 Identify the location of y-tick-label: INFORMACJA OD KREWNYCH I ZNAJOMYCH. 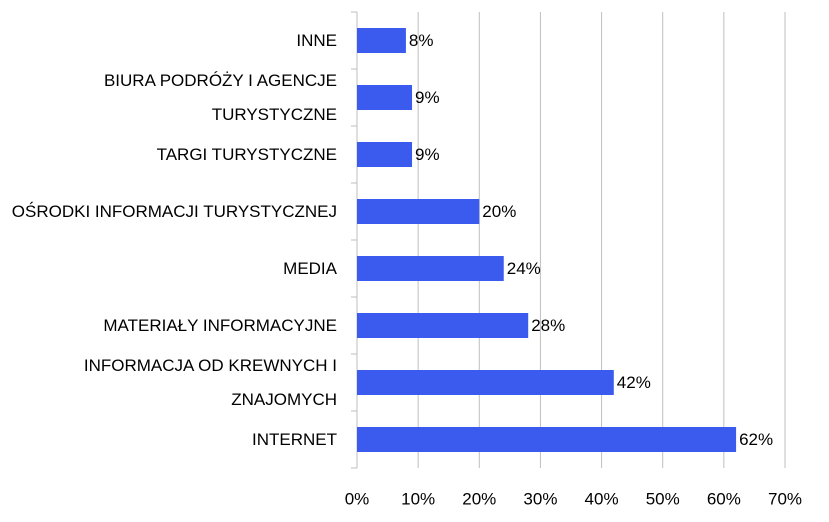
(210, 382).